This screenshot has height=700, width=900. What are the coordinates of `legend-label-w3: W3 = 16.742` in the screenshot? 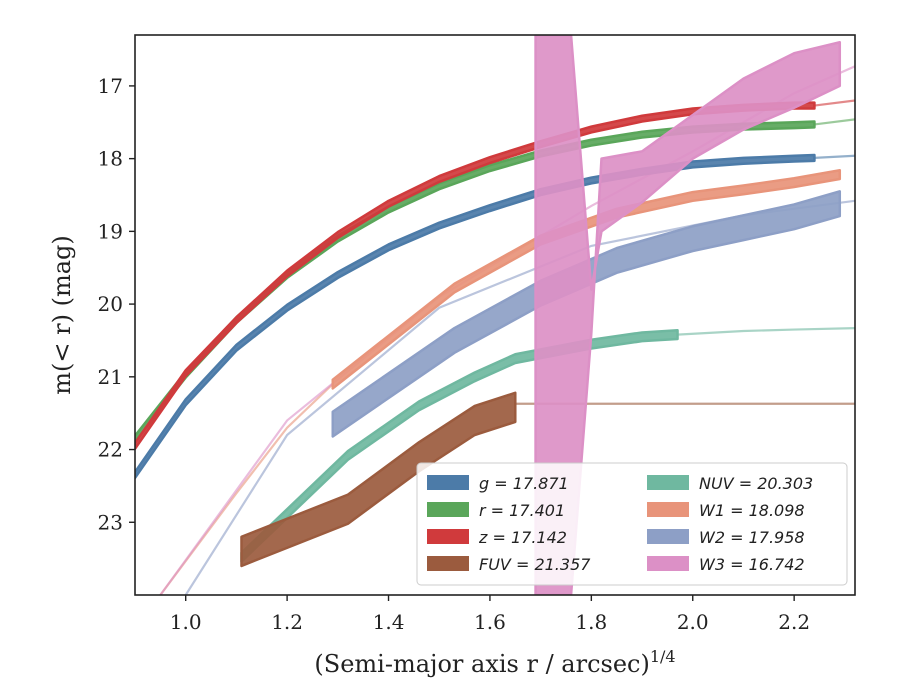 It's located at (752, 564).